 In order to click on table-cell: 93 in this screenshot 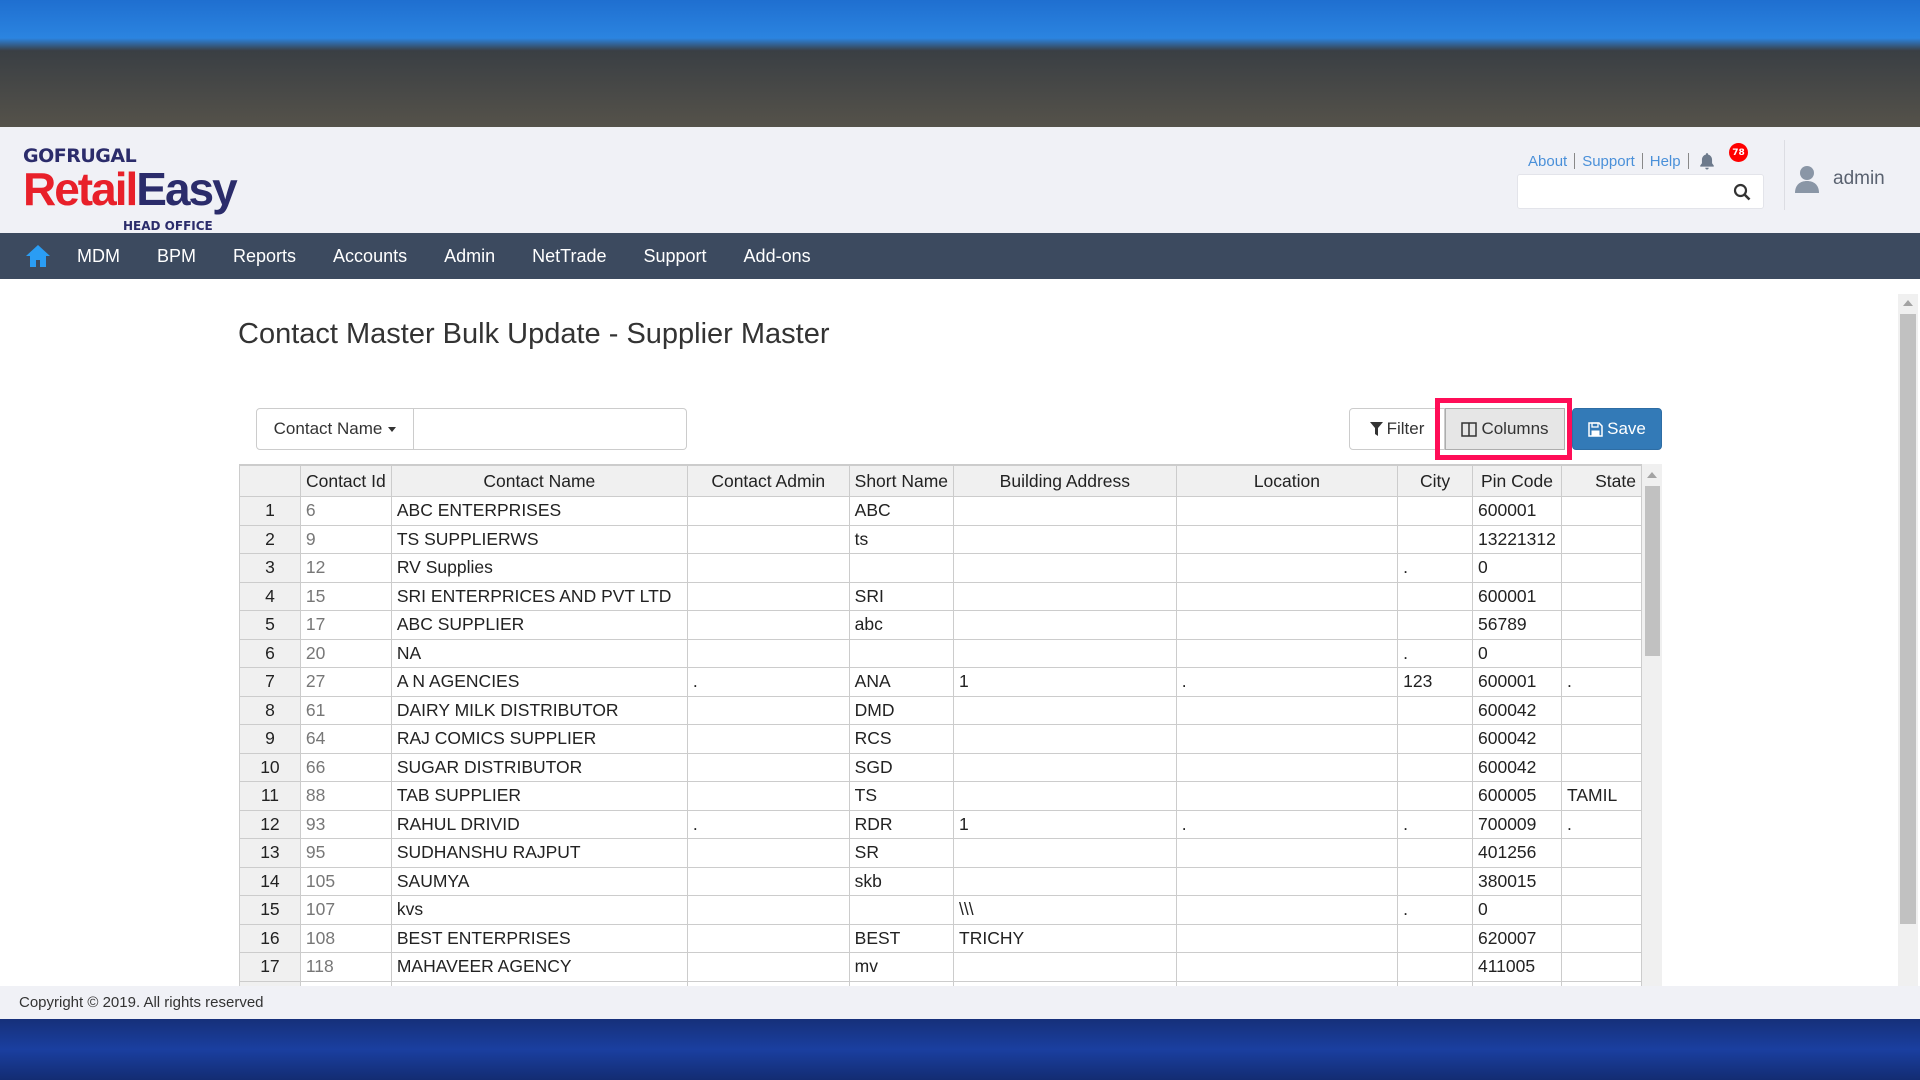, I will do `click(345, 824)`.